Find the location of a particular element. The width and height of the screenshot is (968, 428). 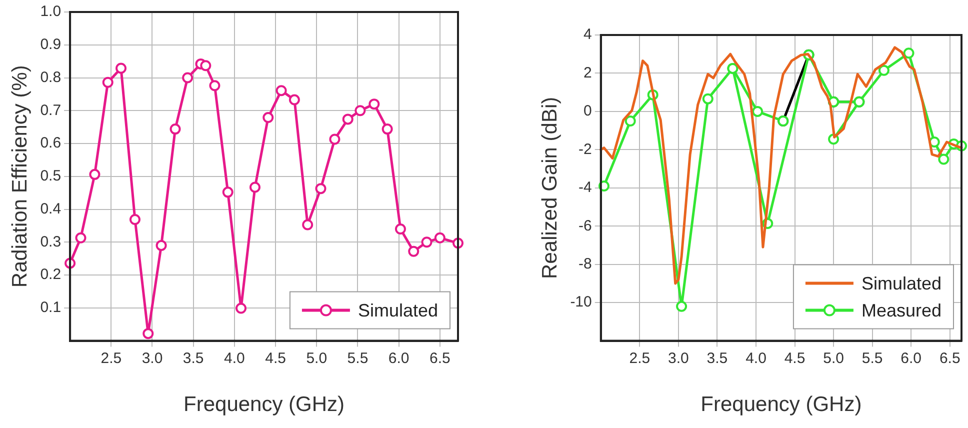

y-tick-label: 0.8 is located at coordinates (51, 77).